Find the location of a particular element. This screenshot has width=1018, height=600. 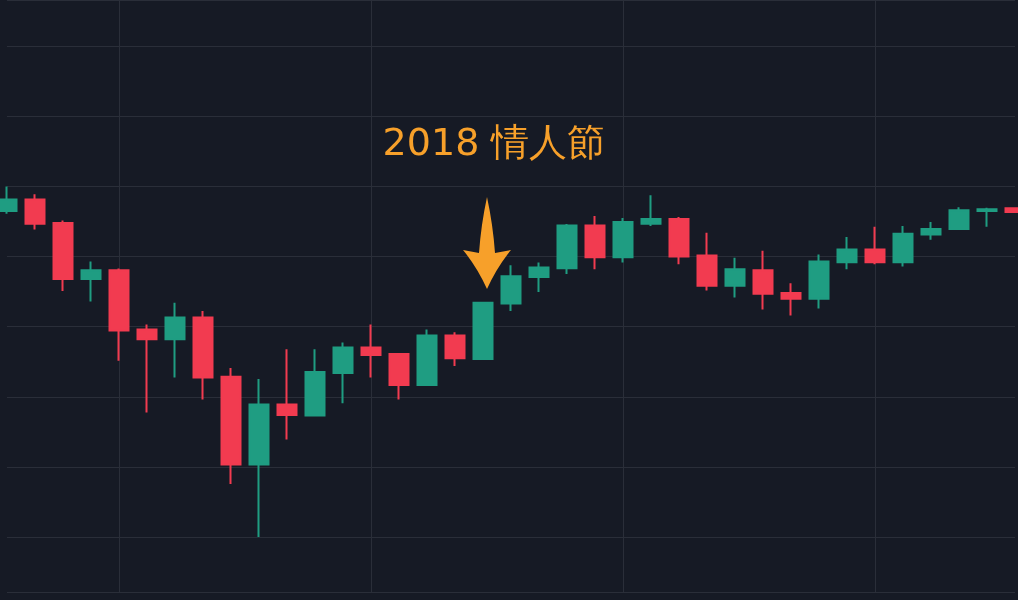

text: 2018 情人節 is located at coordinates (494, 142).